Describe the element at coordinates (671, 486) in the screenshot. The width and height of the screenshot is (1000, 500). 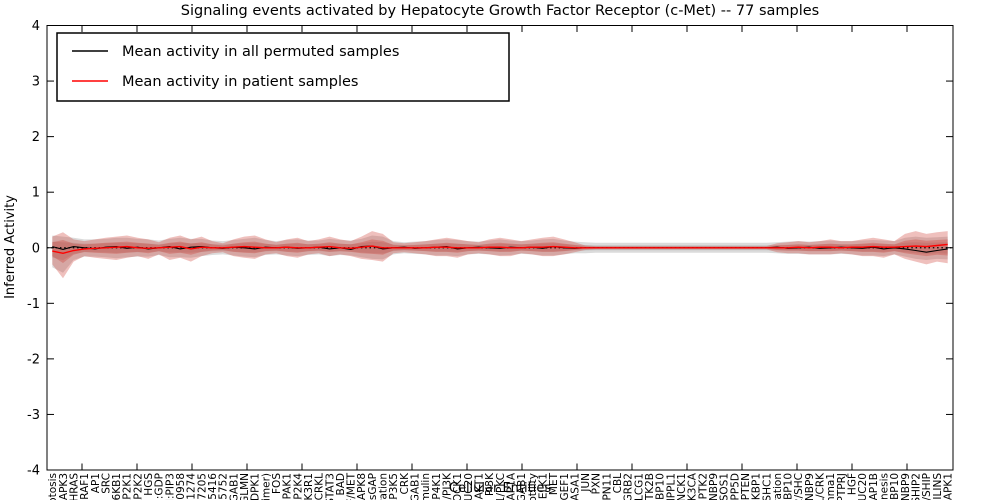
I see `x-tick-label: INPPL1` at that location.